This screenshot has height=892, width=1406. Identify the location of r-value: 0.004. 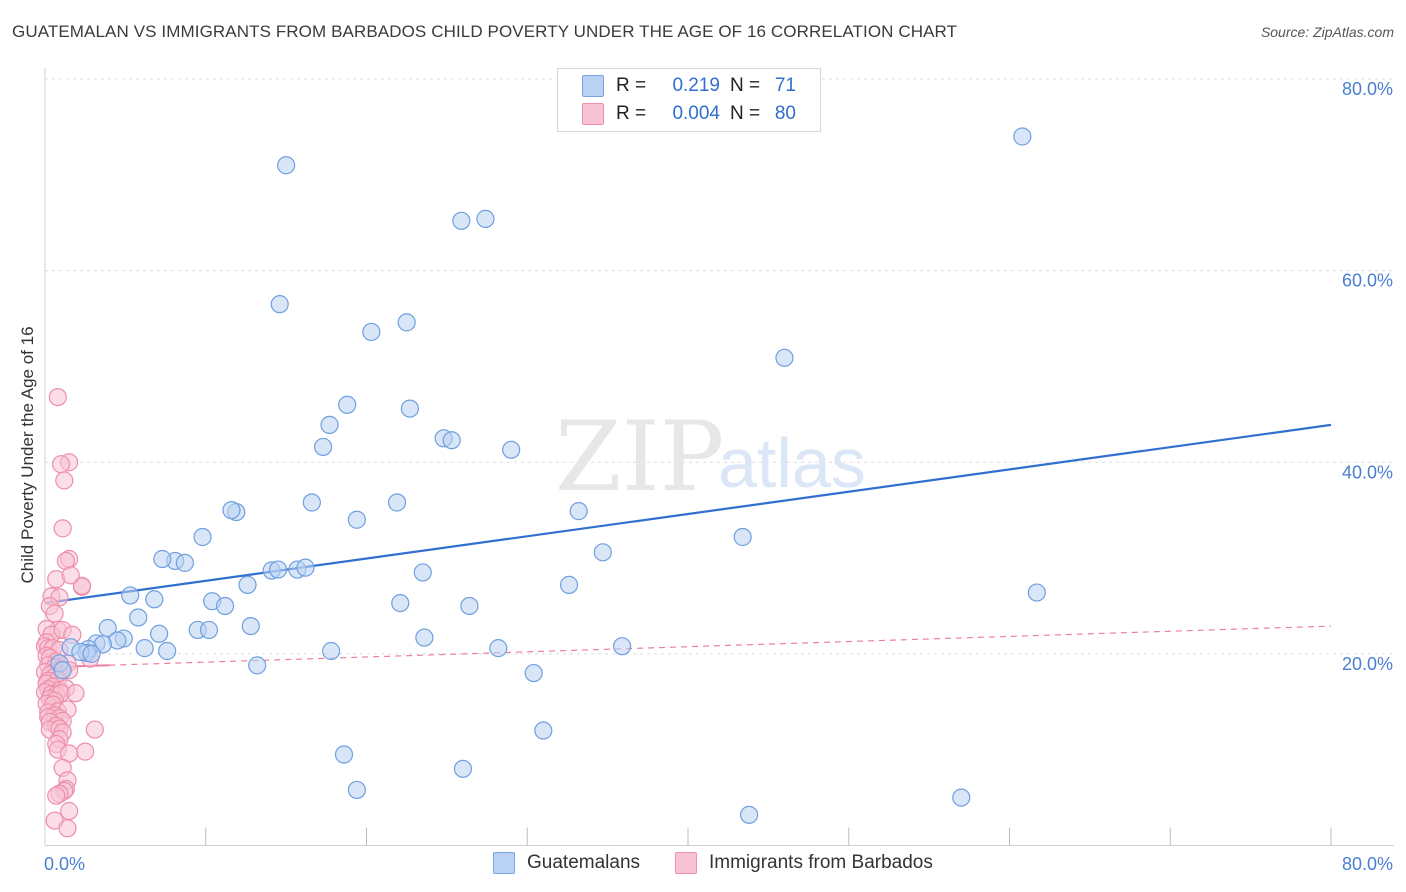
(696, 113).